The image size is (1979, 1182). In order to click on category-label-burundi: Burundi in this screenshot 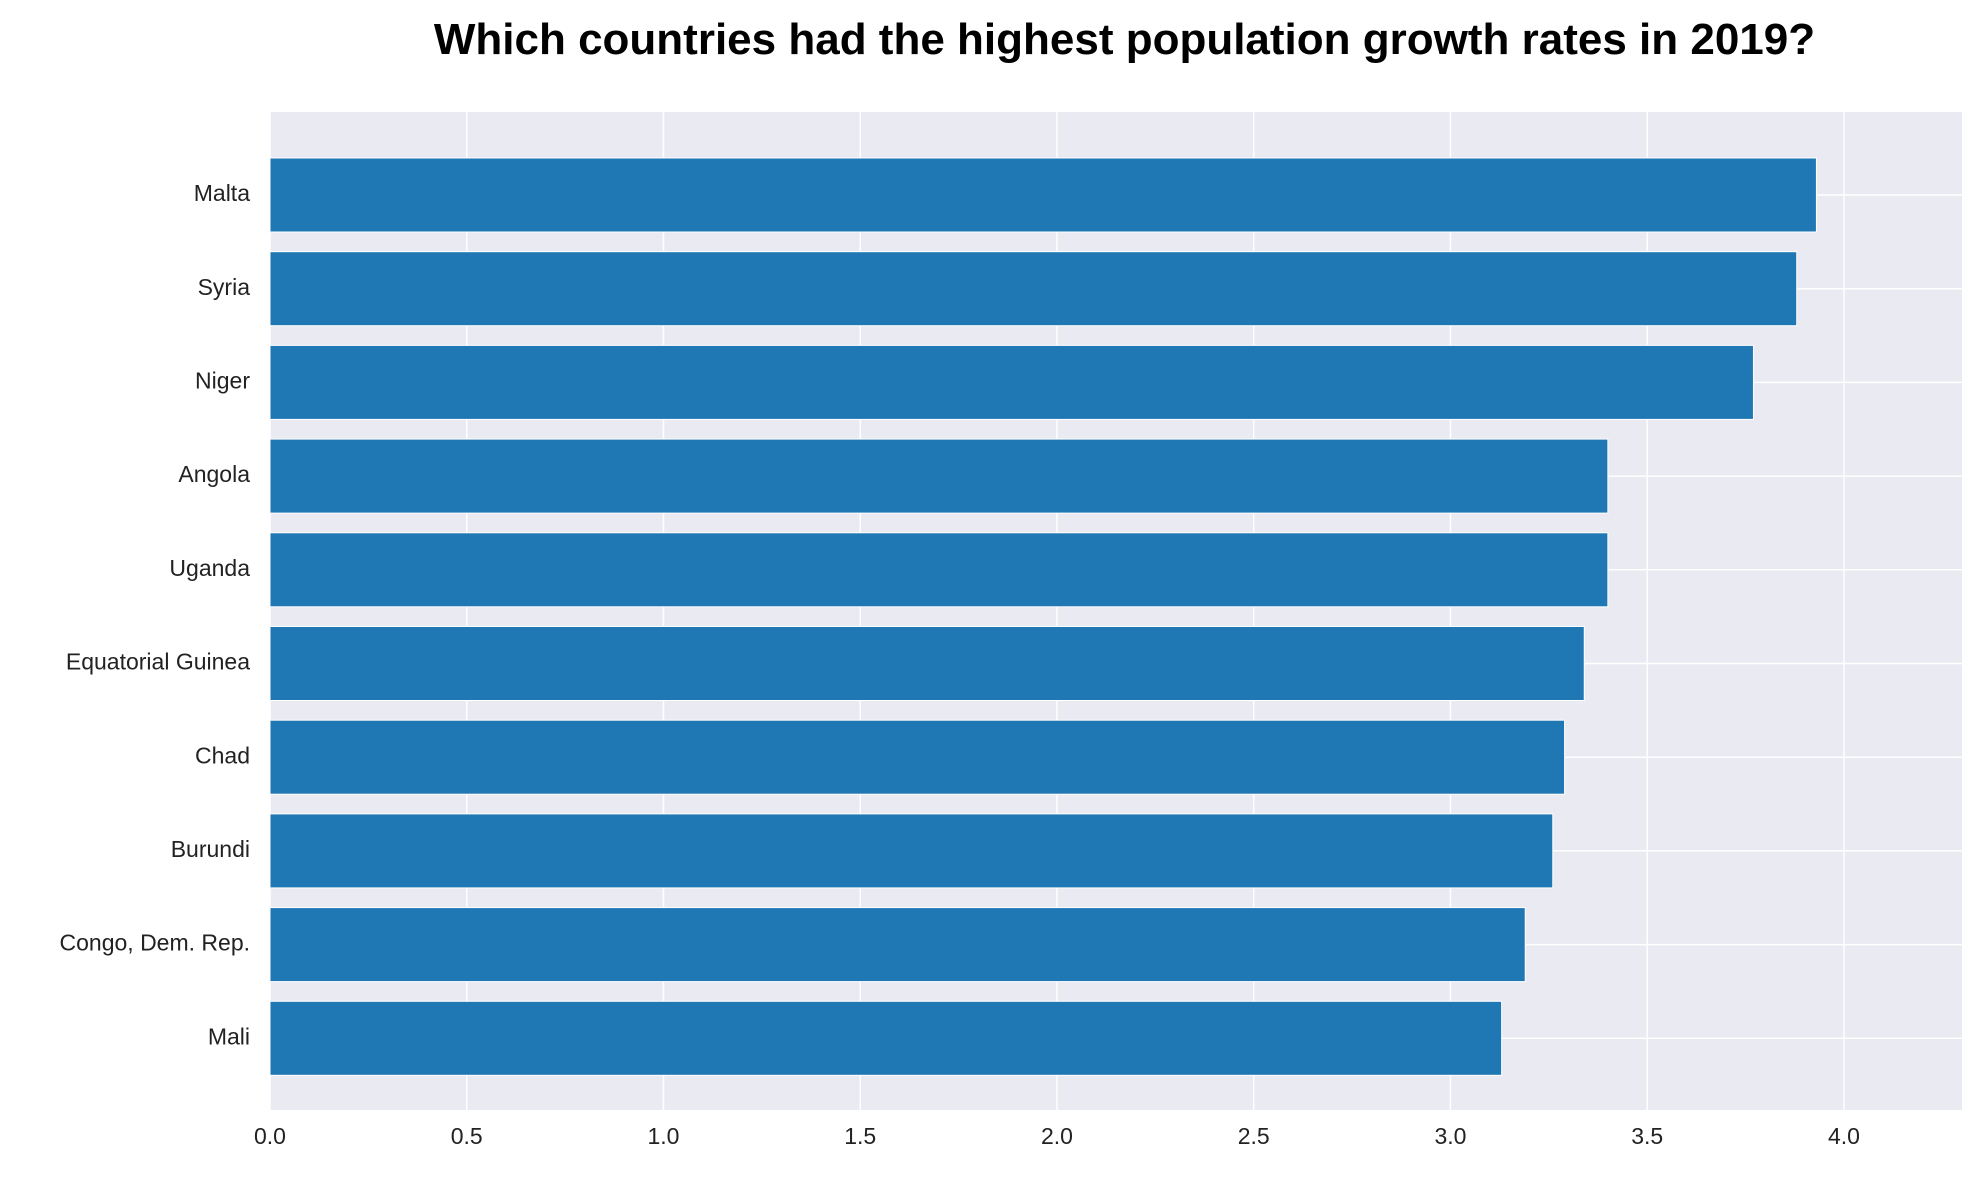, I will do `click(210, 849)`.